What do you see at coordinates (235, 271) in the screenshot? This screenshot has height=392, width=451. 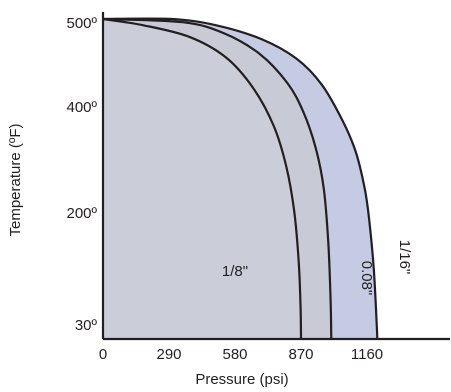 I see `series-label-eighth-inch: 1/8"` at bounding box center [235, 271].